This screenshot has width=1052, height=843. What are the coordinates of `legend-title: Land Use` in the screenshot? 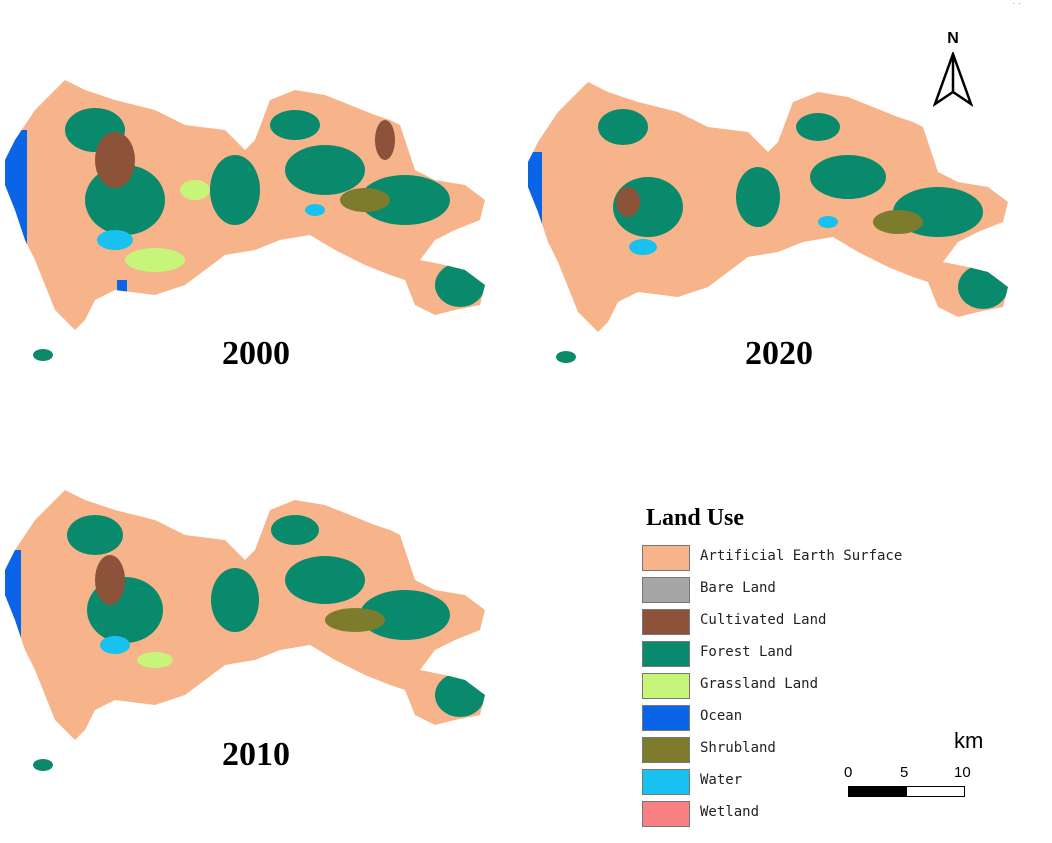 It's located at (695, 518).